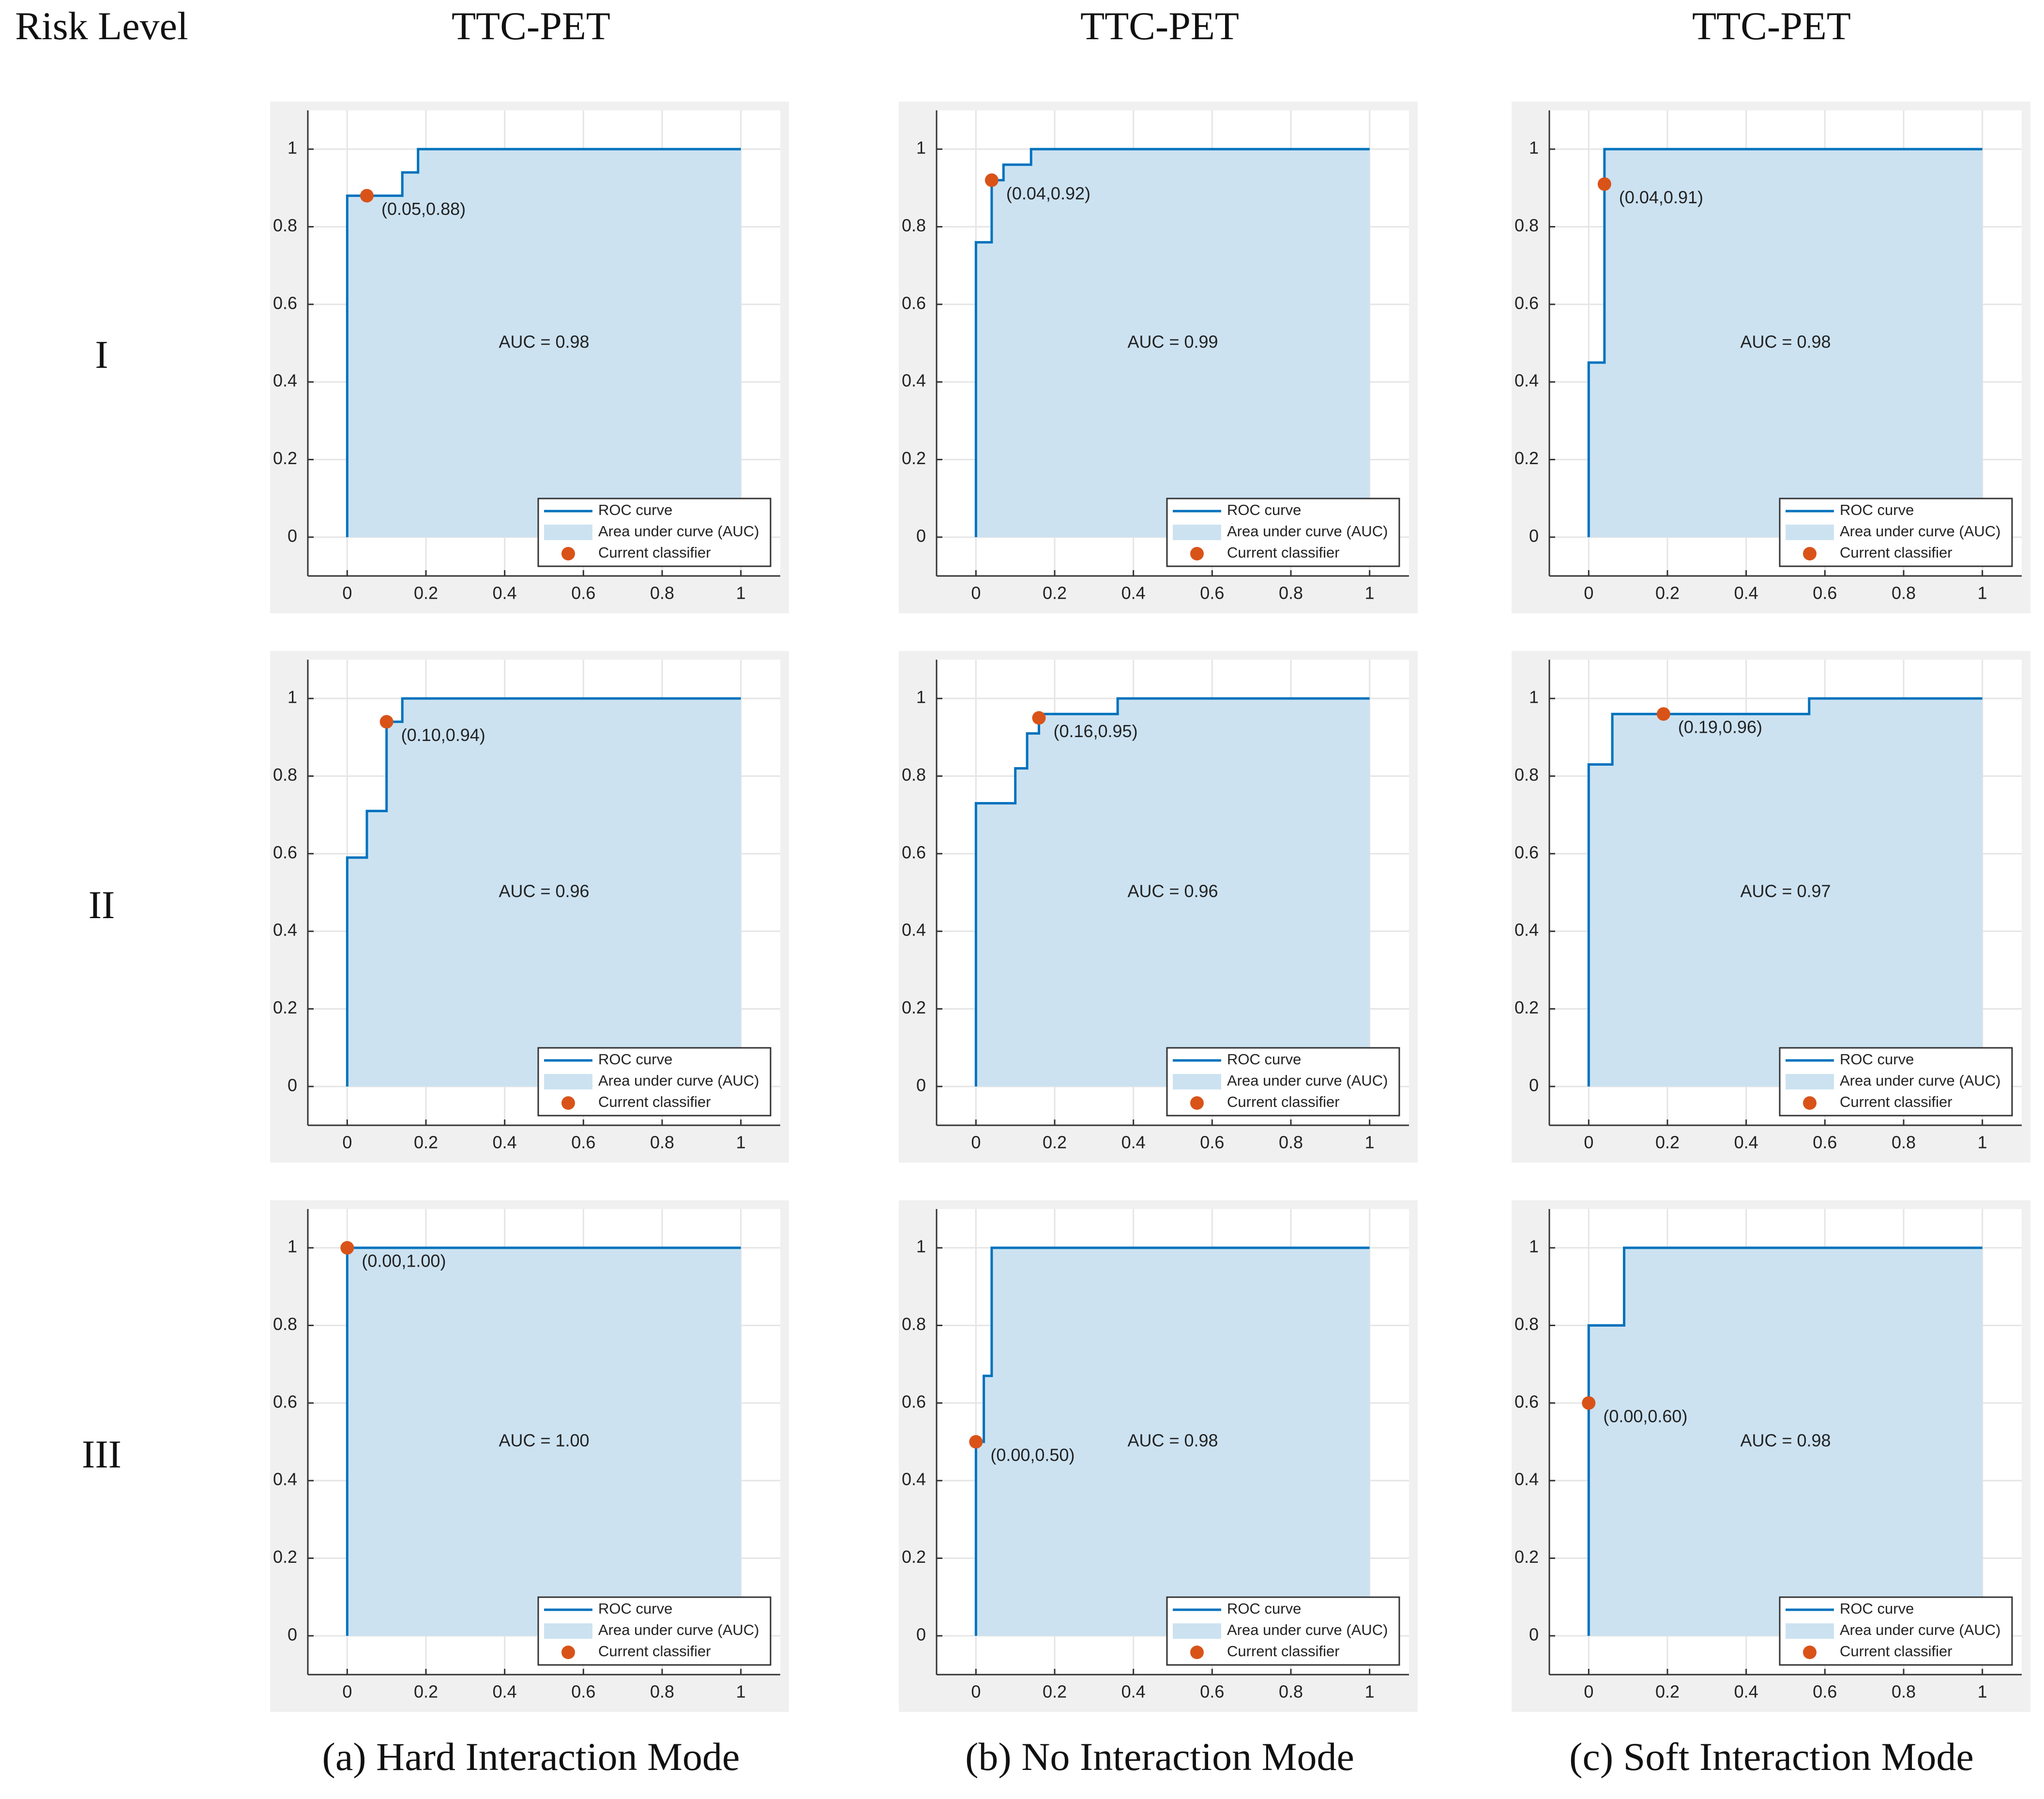 This screenshot has width=2044, height=1799. Describe the element at coordinates (531, 1757) in the screenshot. I see `caption: (a) Hard Interaction Mode` at that location.